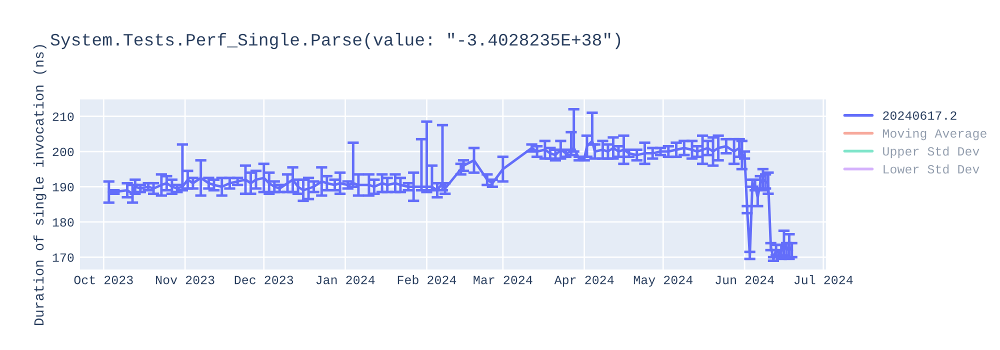 This screenshot has width=1000, height=350. Describe the element at coordinates (63, 187) in the screenshot. I see `y-tick-label: 190` at that location.